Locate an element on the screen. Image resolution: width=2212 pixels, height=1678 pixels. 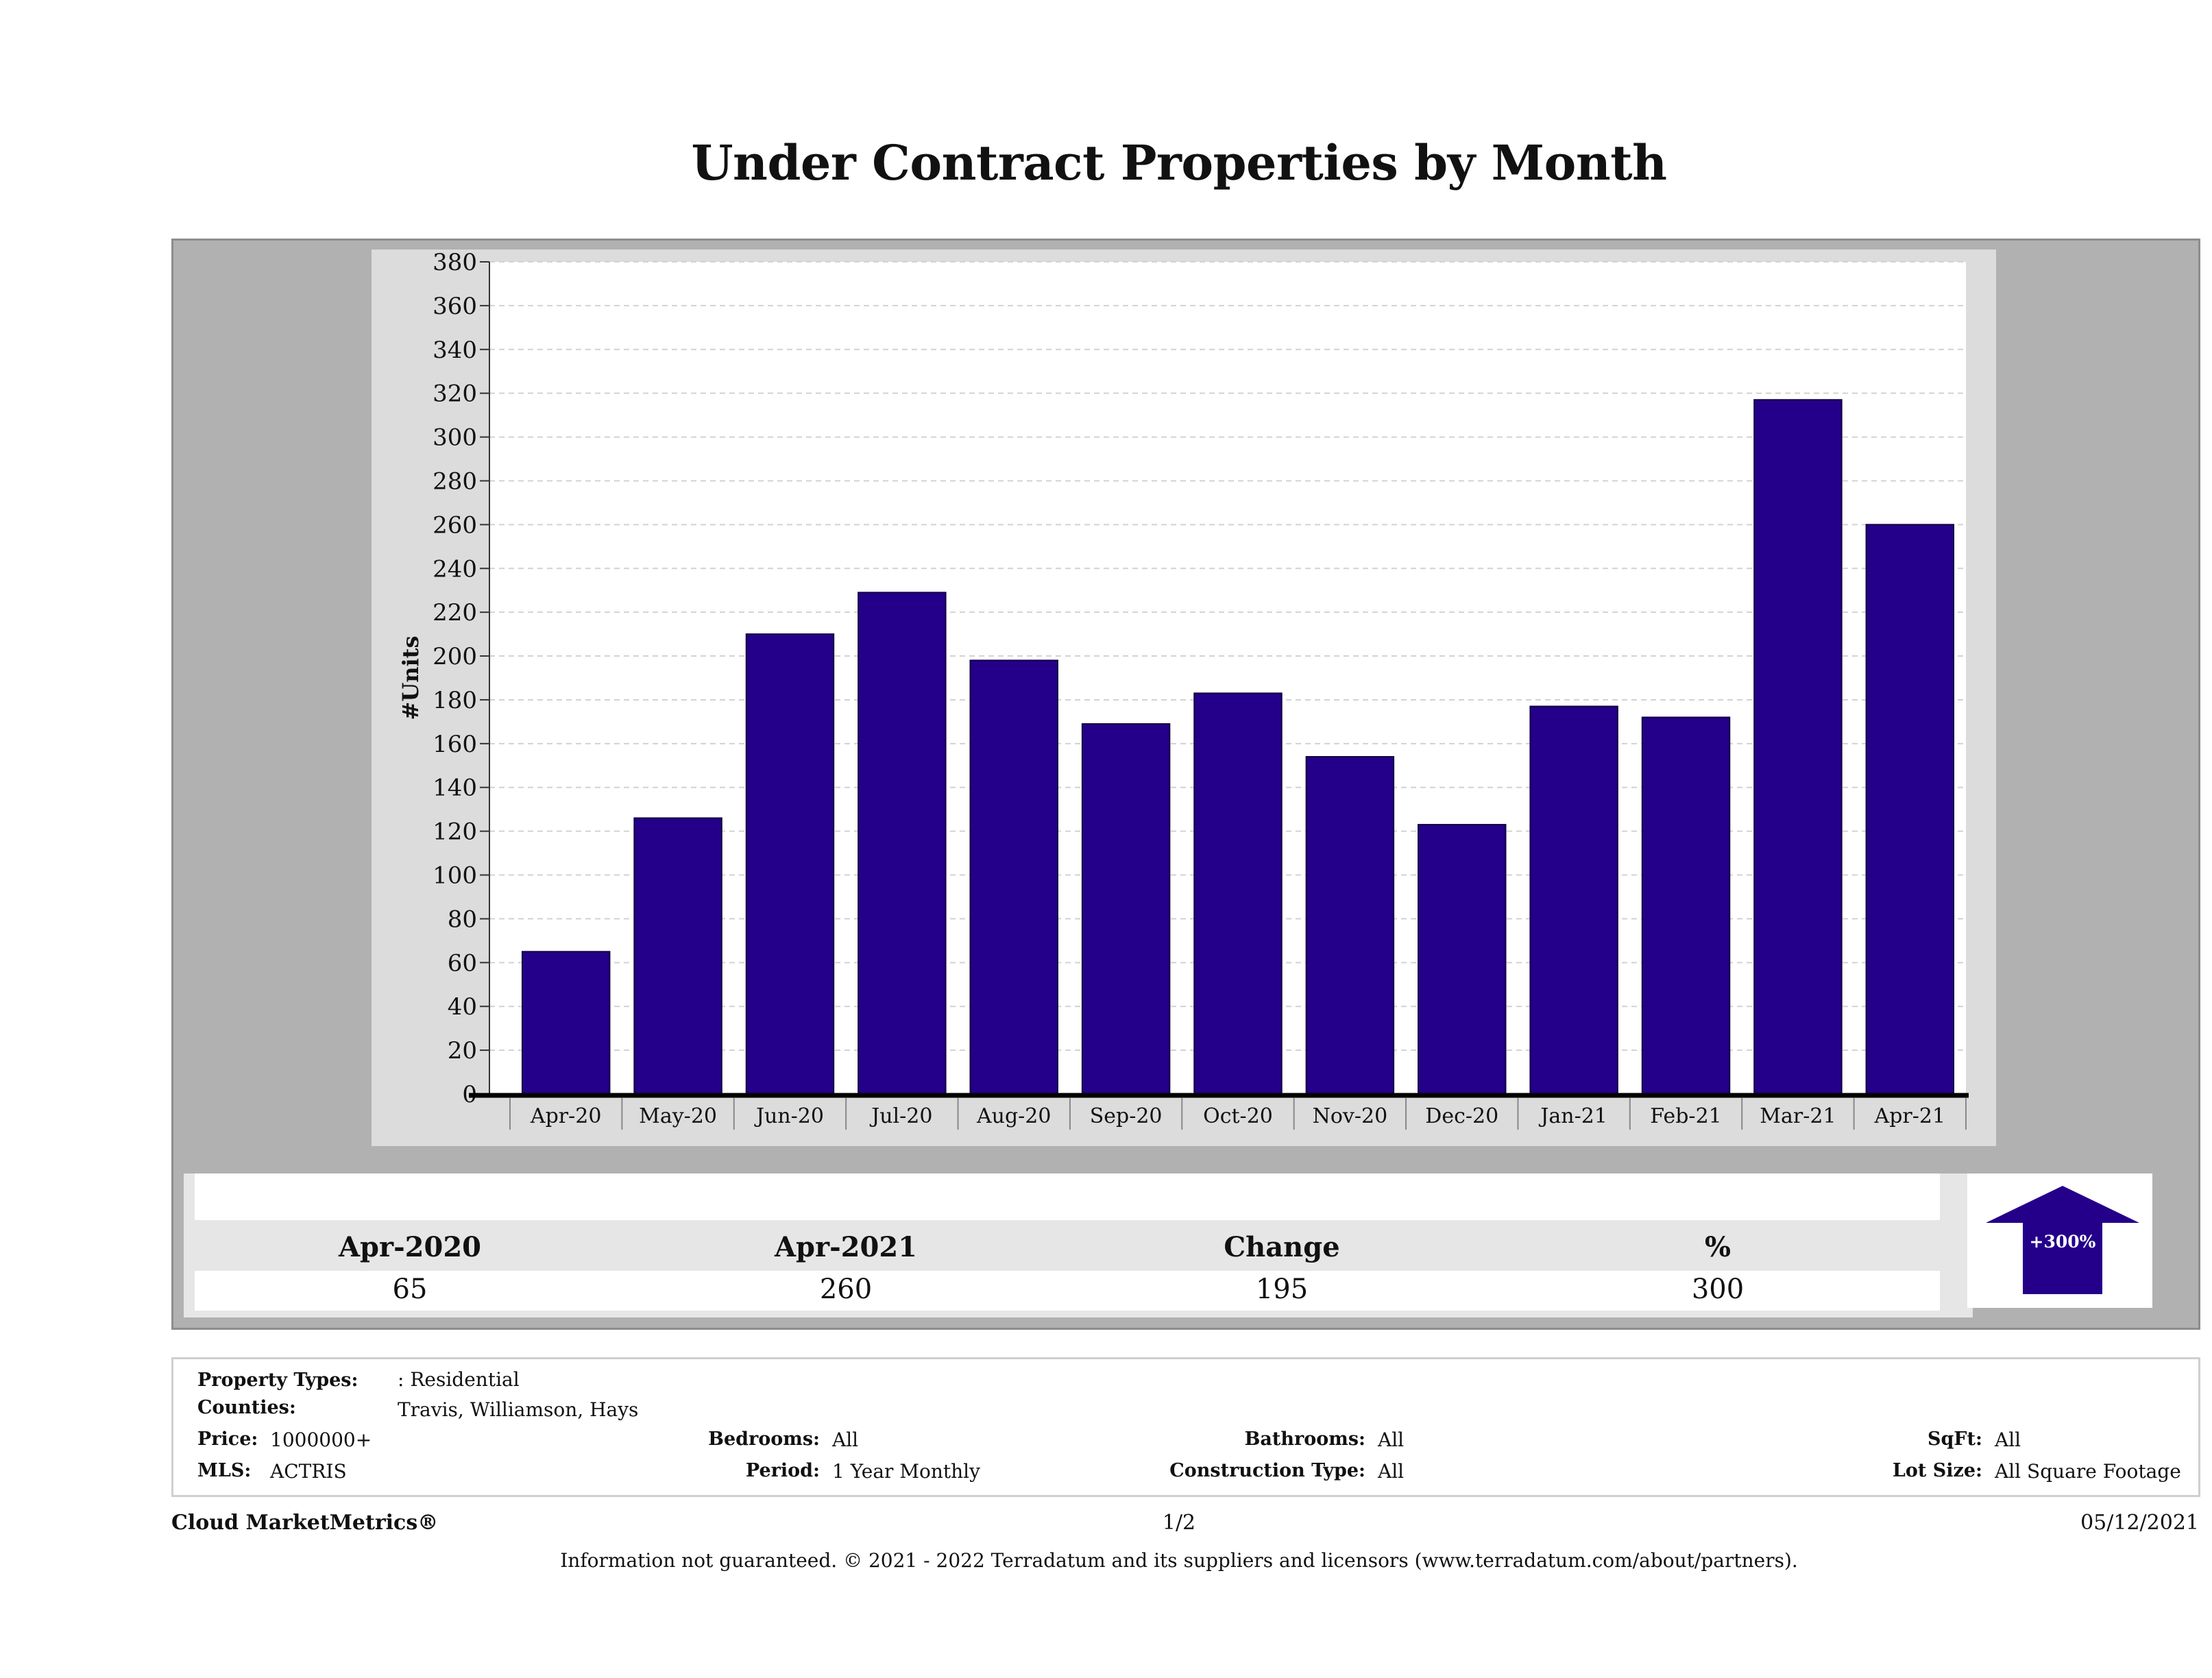
x-tick-label: Jun-20 is located at coordinates (789, 1116).